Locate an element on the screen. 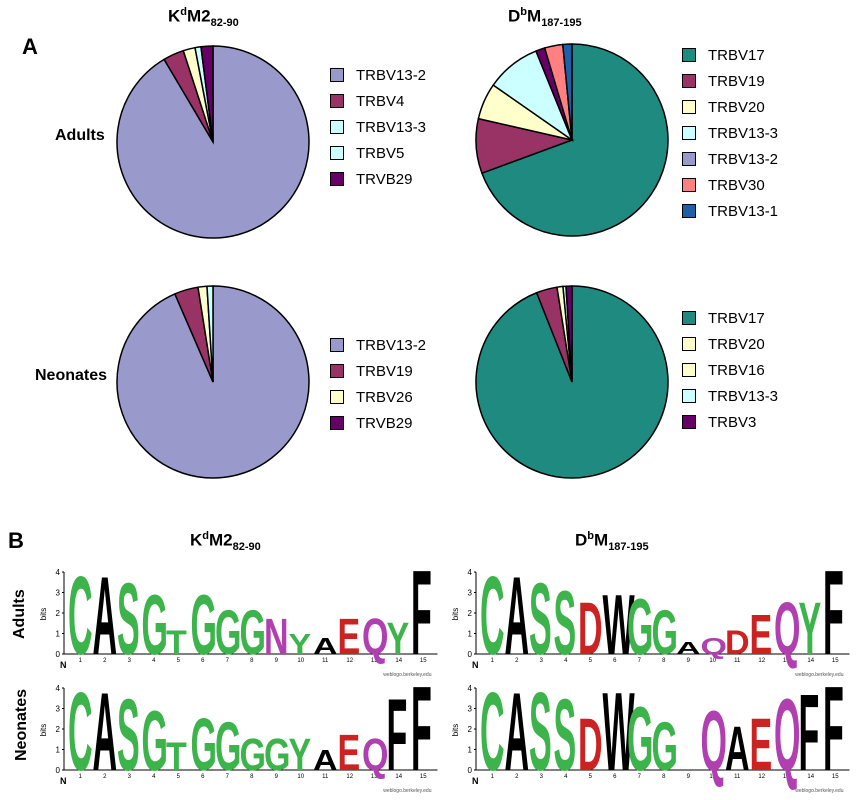 The height and width of the screenshot is (800, 860). logo-position-label: 2 is located at coordinates (517, 661).